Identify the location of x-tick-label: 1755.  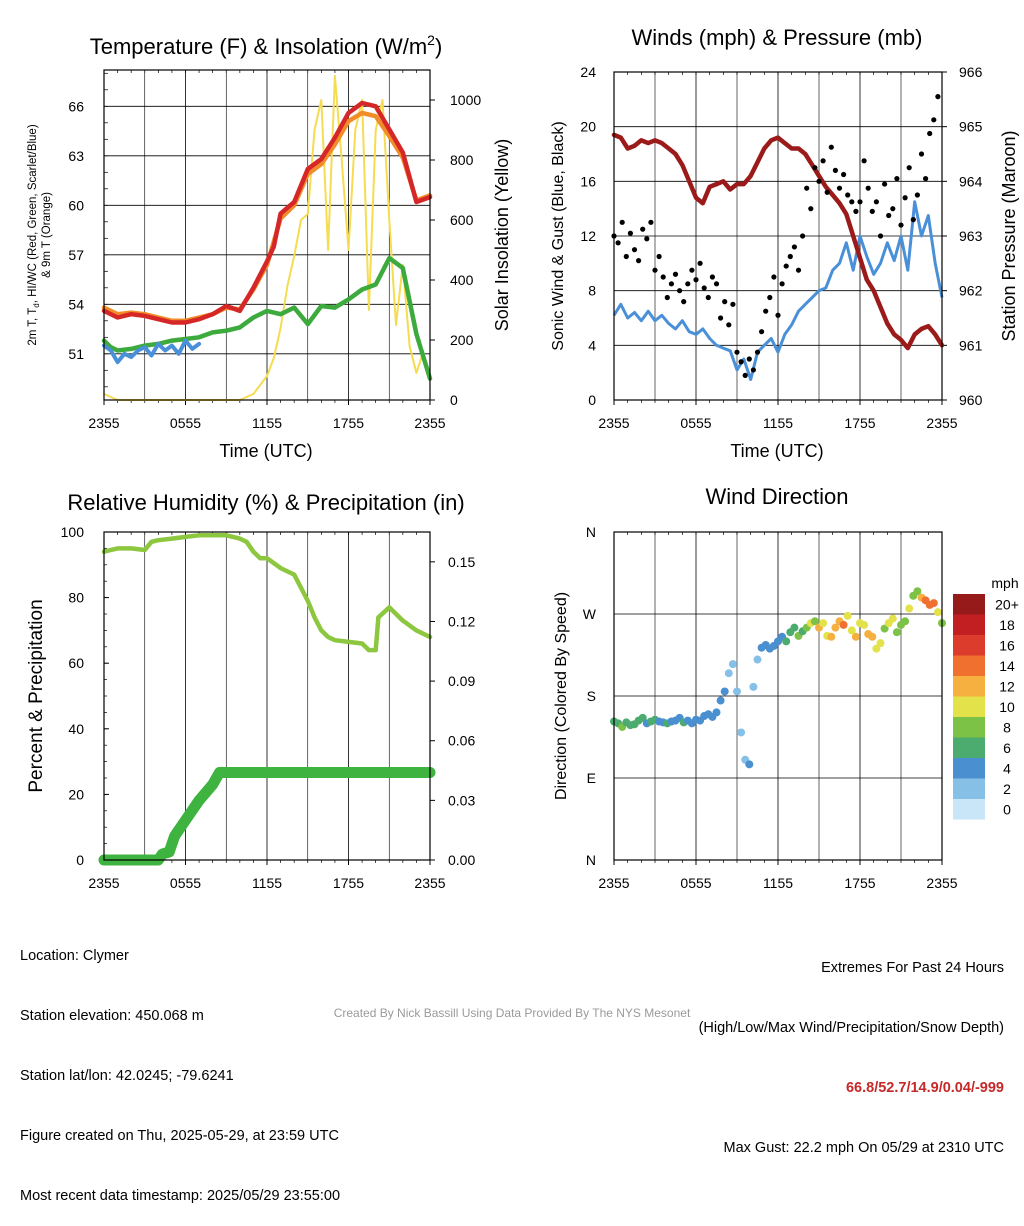
(348, 883).